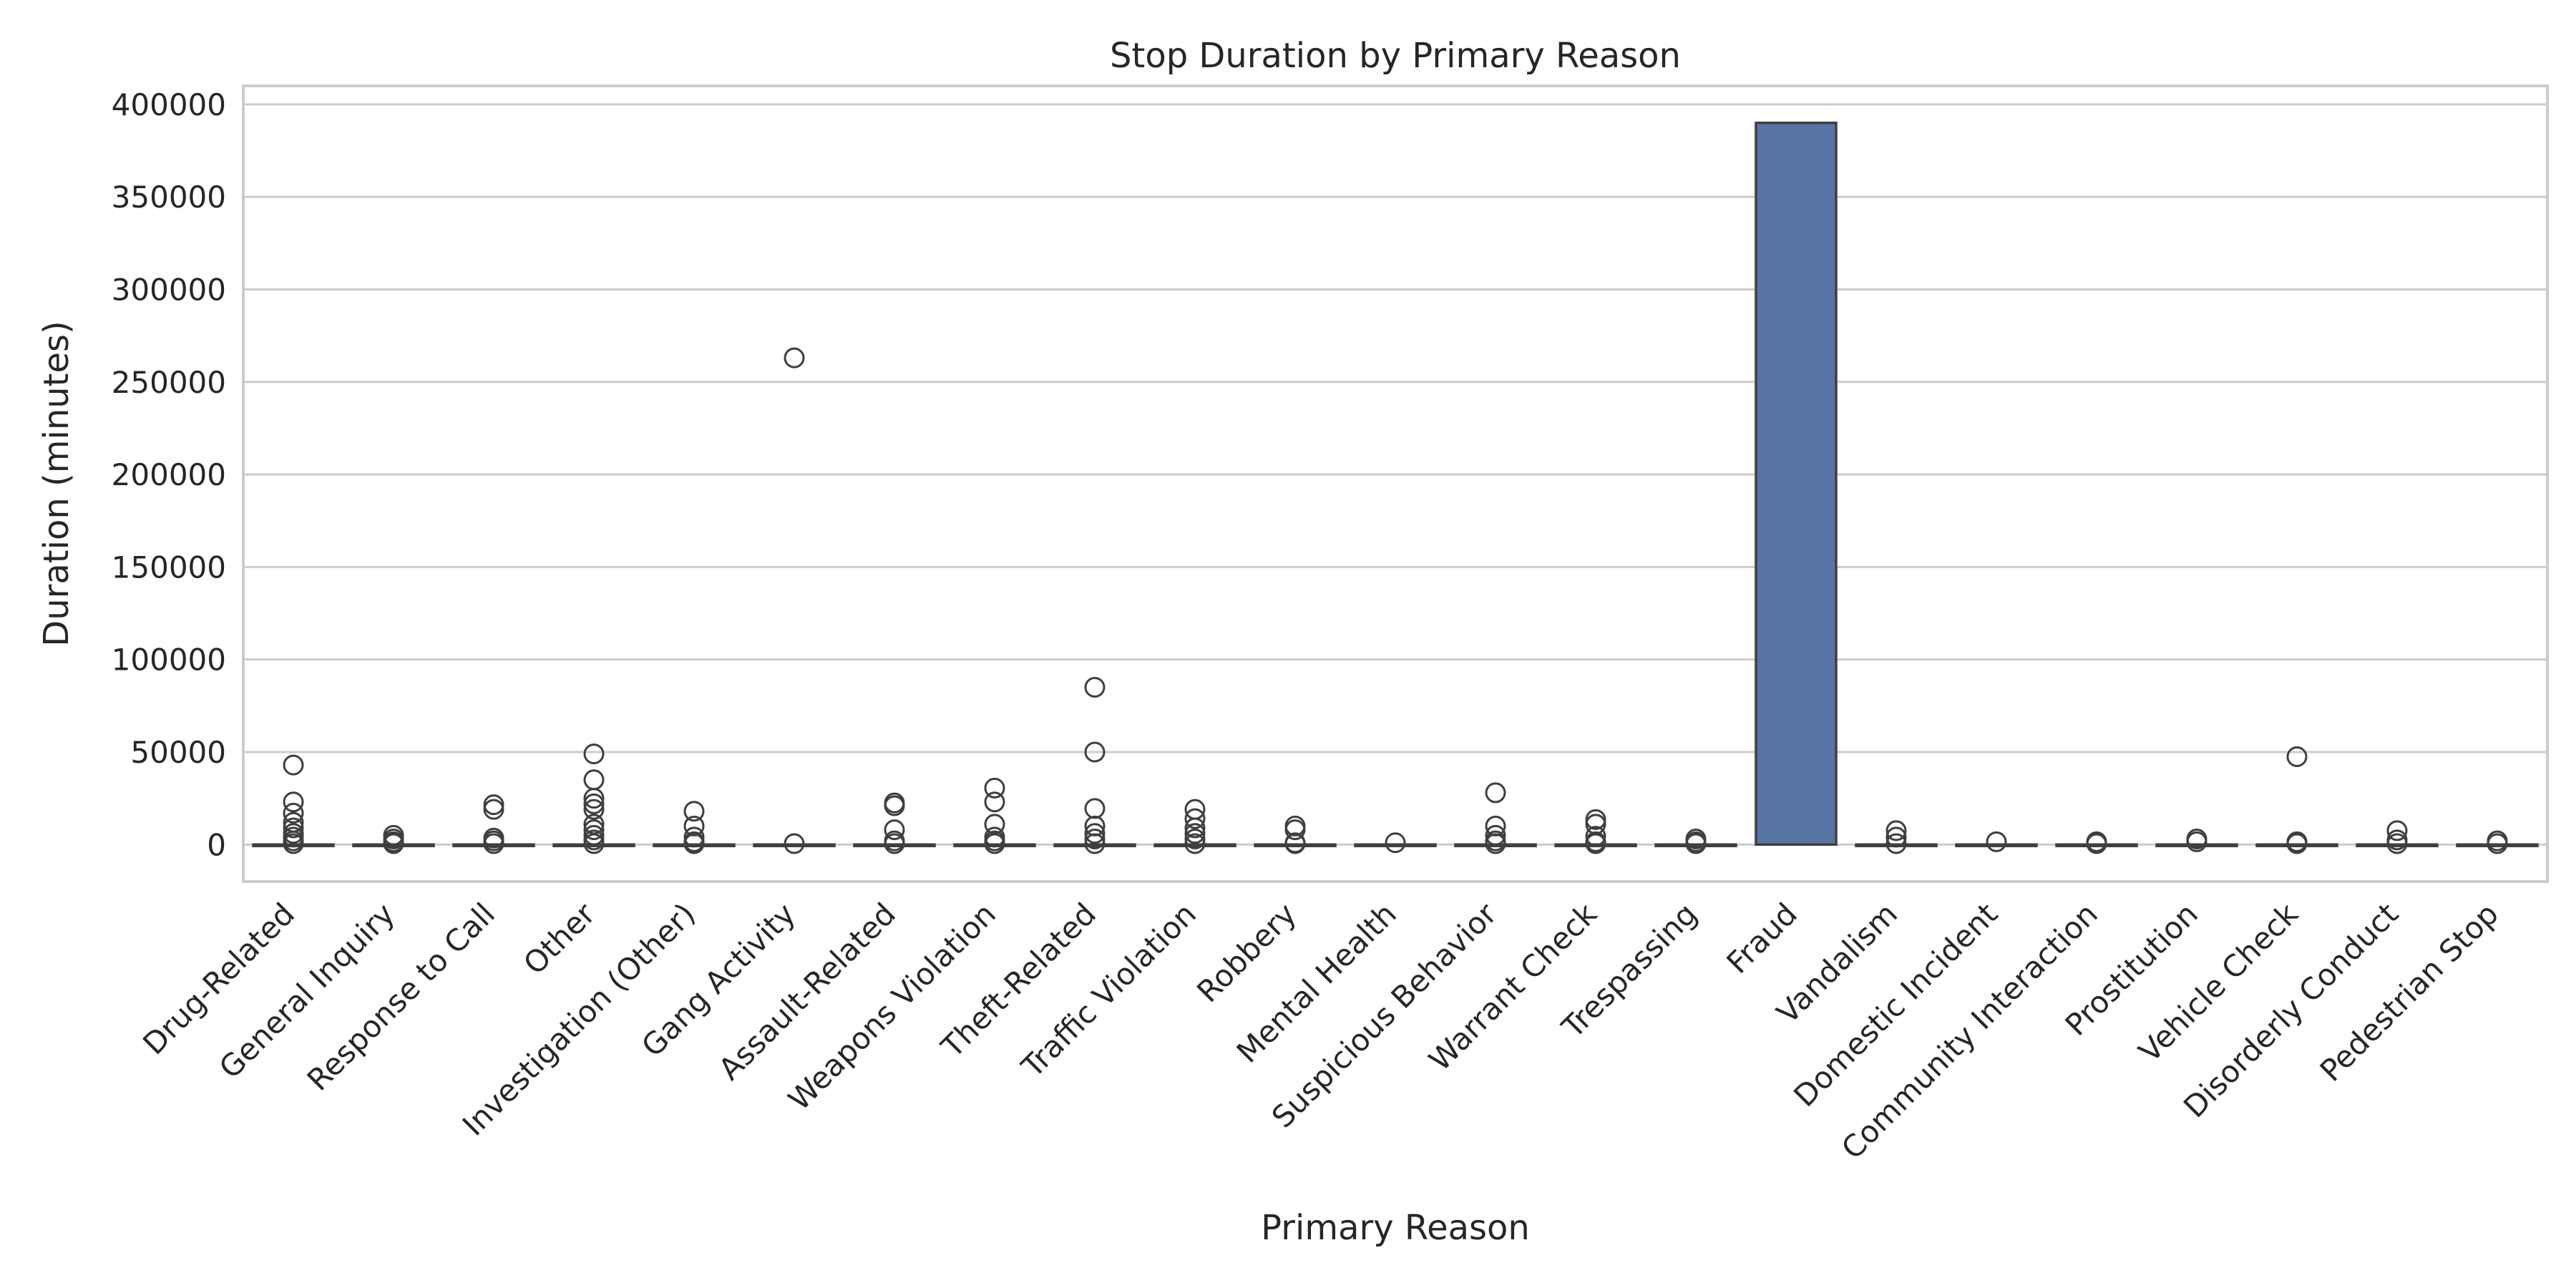 The height and width of the screenshot is (1288, 2576). Describe the element at coordinates (1395, 1228) in the screenshot. I see `x-axis-label: Primary Reason` at that location.